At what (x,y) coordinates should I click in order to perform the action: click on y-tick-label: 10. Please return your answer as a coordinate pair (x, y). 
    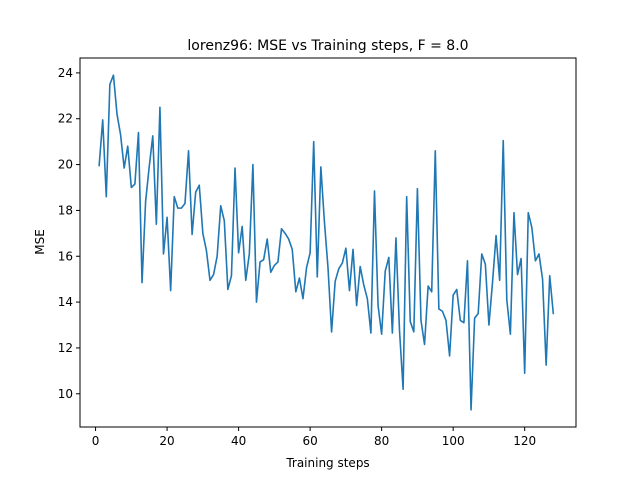
    Looking at the image, I should click on (65, 394).